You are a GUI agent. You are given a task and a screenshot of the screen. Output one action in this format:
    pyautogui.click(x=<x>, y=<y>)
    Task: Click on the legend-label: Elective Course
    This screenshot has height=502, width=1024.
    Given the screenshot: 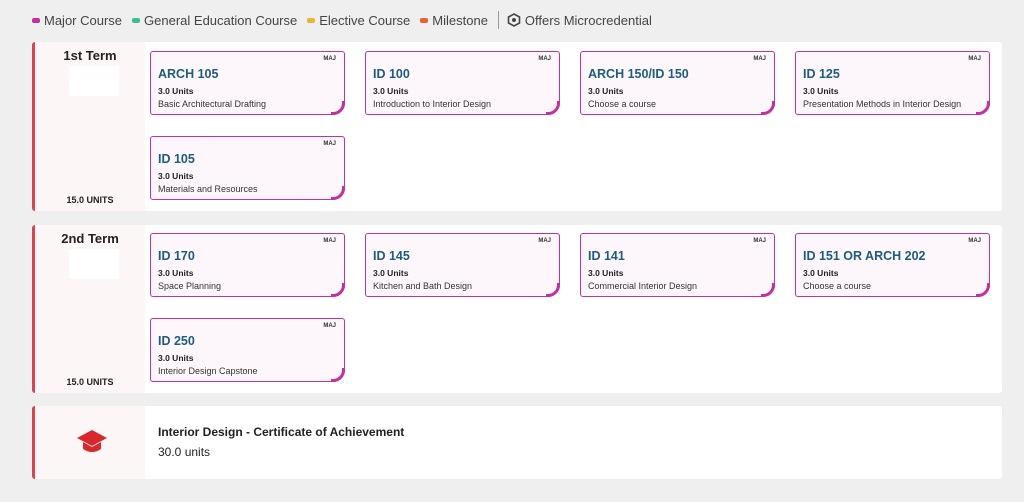 What is the action you would take?
    pyautogui.click(x=365, y=20)
    